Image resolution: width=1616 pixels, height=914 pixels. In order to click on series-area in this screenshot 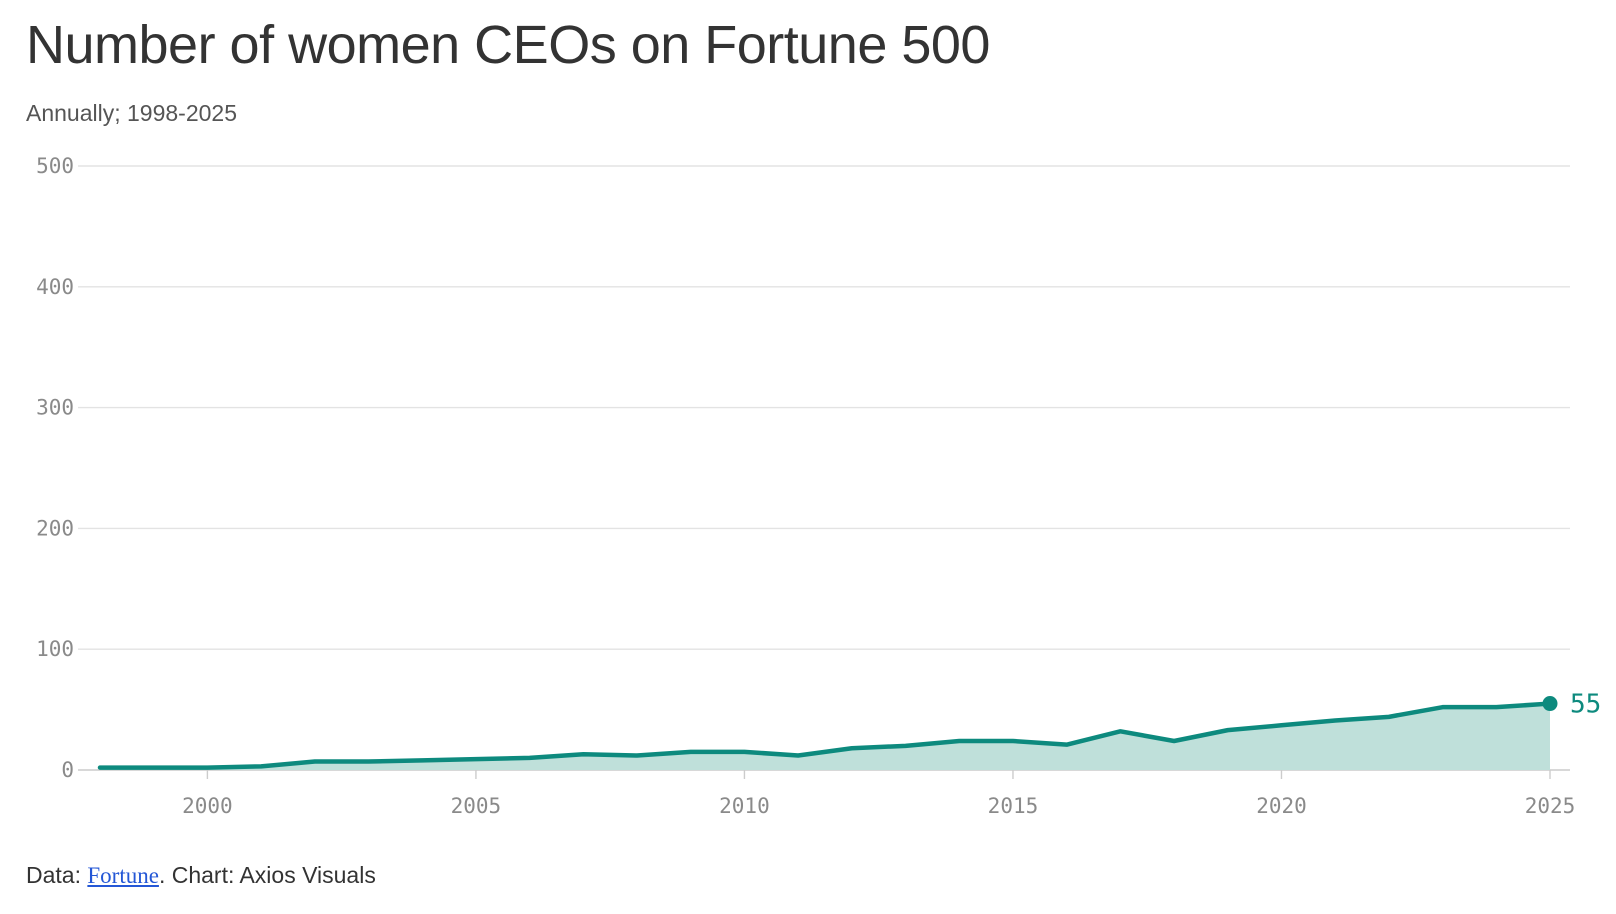, I will do `click(825, 736)`.